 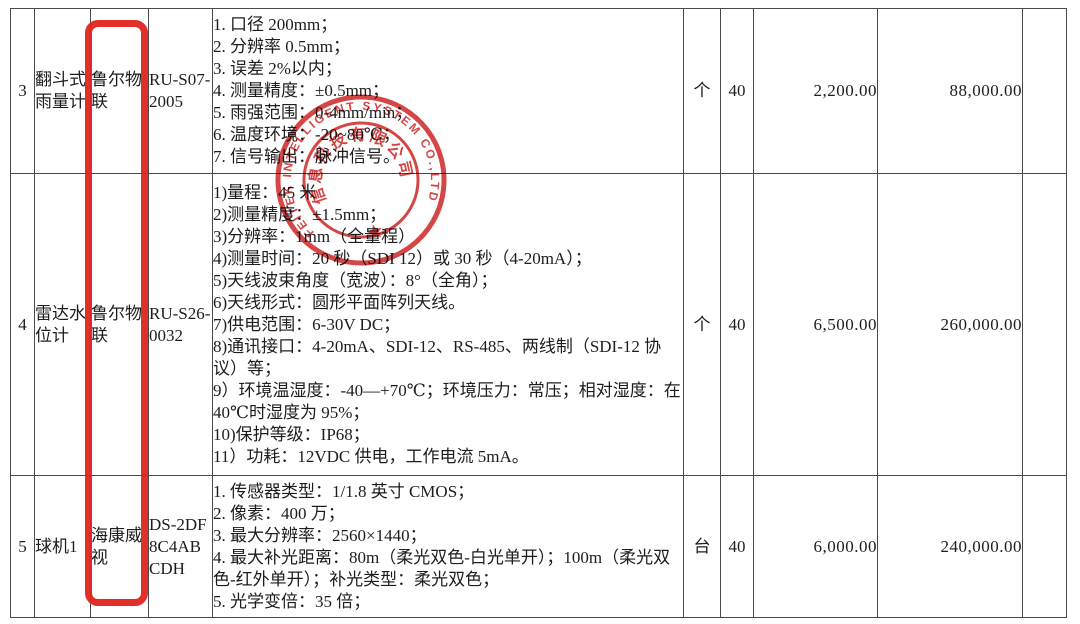 I want to click on row-index-cell: 3, so click(x=22, y=91).